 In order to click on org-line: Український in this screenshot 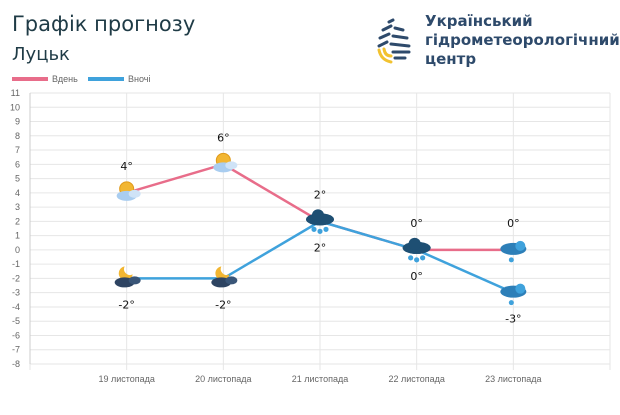, I will do `click(479, 21)`.